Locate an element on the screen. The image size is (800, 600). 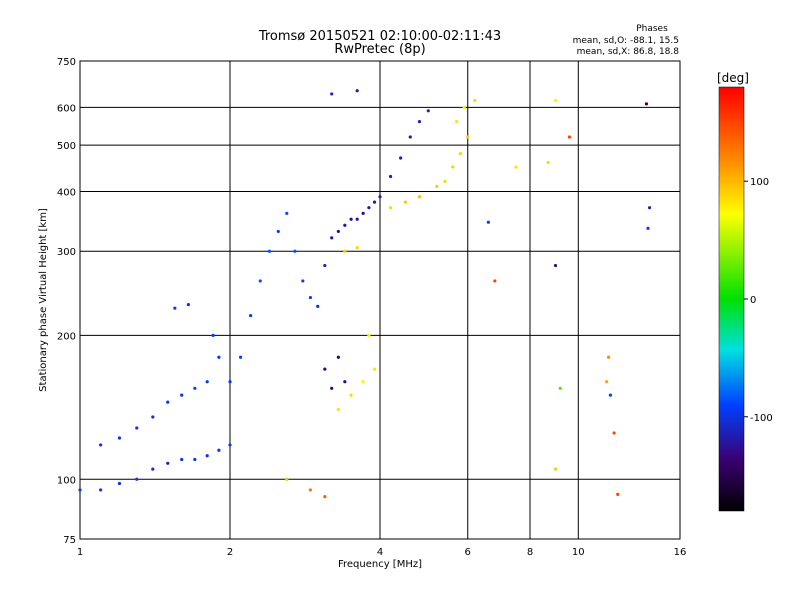
colorbar-label: [deg] is located at coordinates (733, 78).